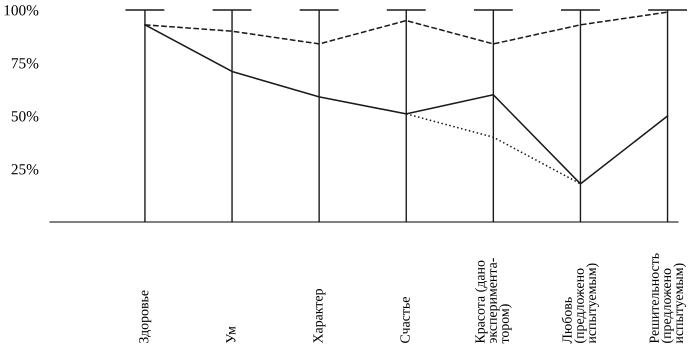 Image resolution: width=692 pixels, height=347 pixels. Describe the element at coordinates (668, 298) in the screenshot. I see `x-tick-label: Решительность (предложено испытуемым)` at that location.